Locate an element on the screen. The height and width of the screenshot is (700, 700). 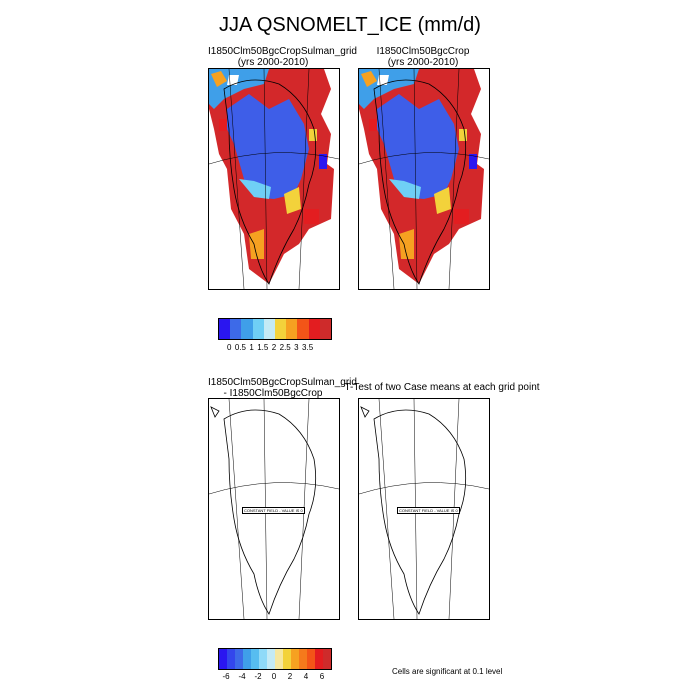
constant-field-label-1: CONSTANT FIELD - VALUE IS 0 is located at coordinates (273, 510).